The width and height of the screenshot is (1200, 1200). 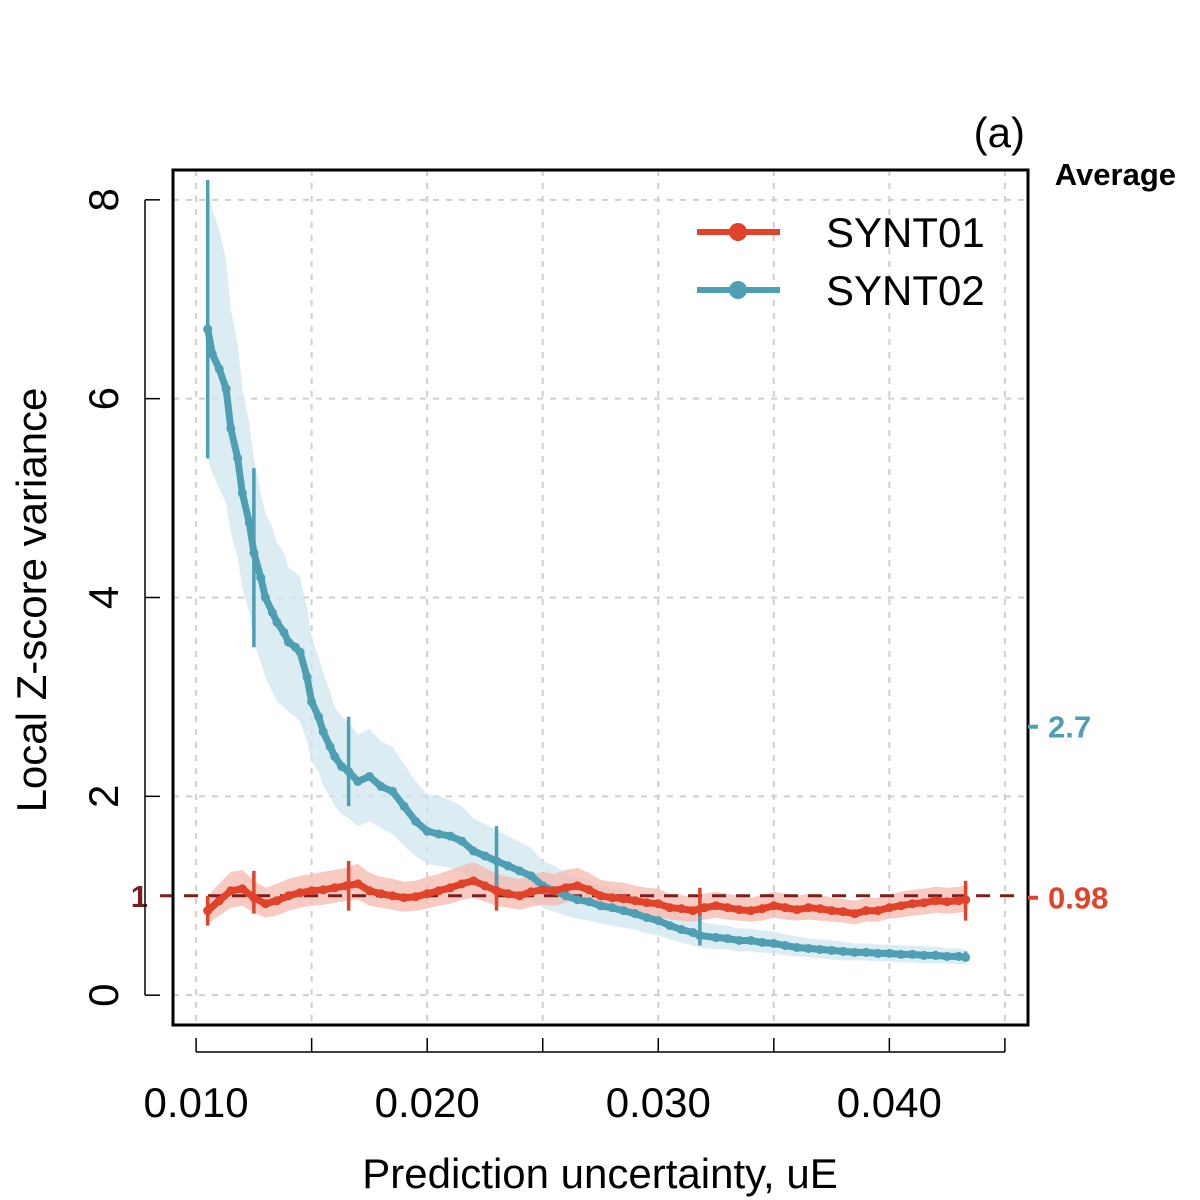 I want to click on averages-margin: 2.7 0.98, so click(x=1068, y=813).